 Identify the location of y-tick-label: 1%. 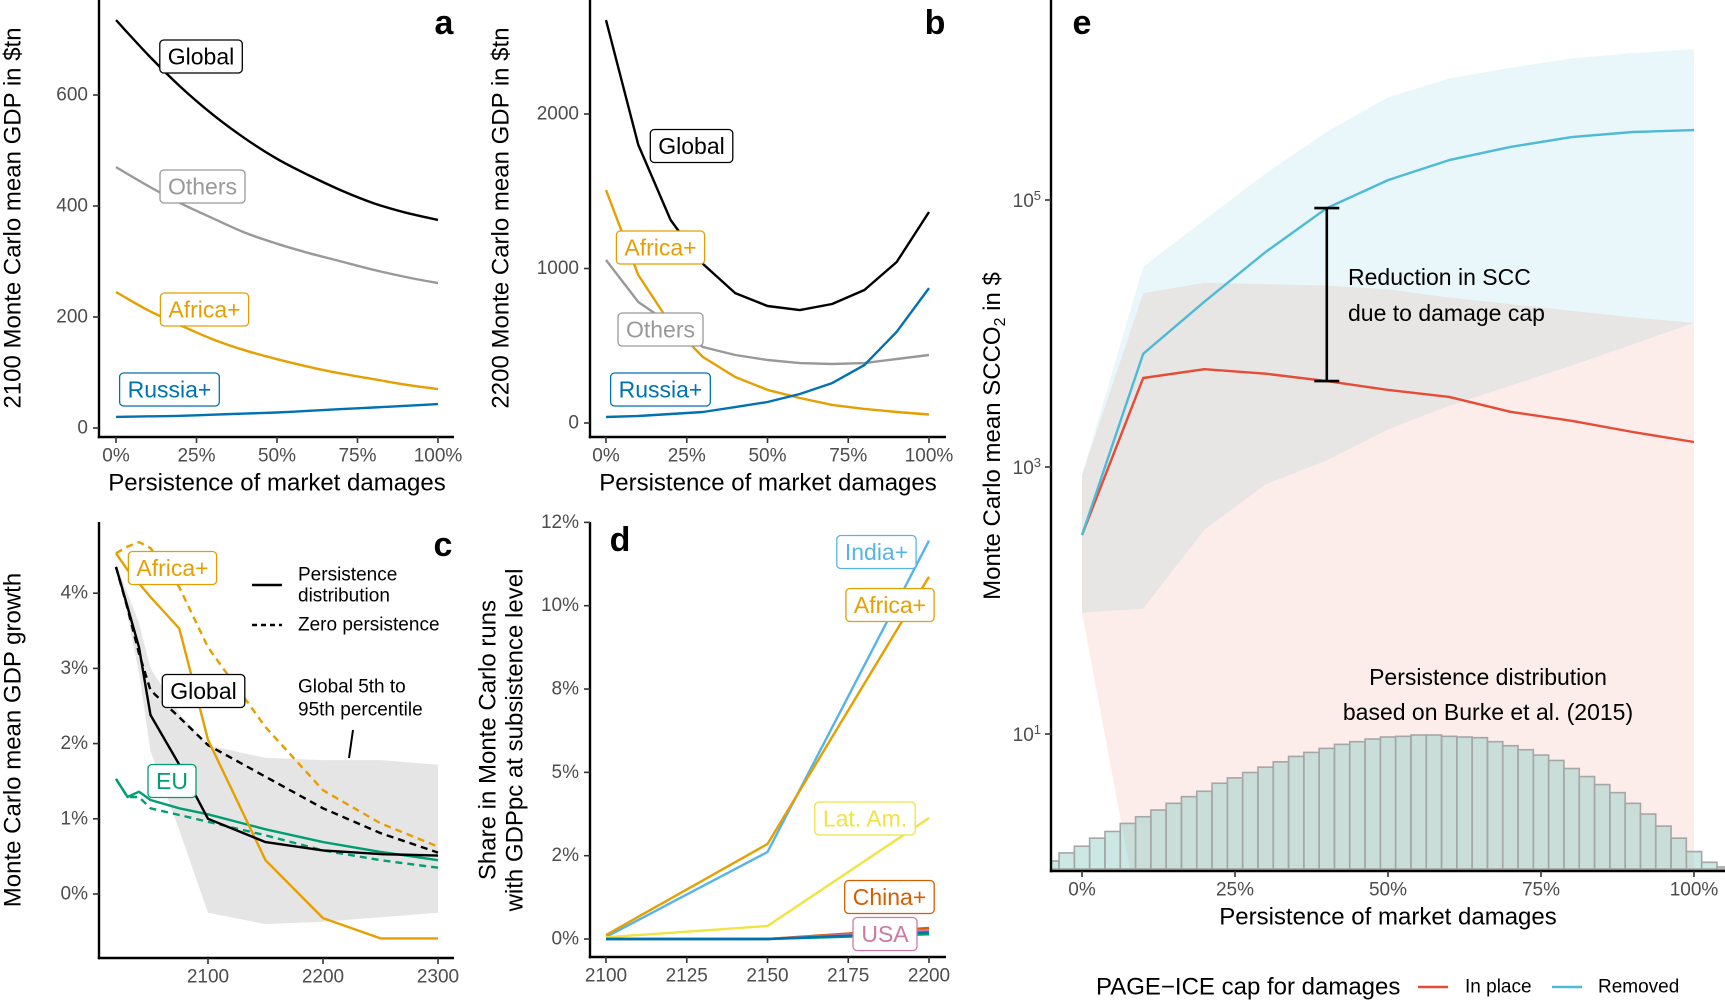
(75, 818).